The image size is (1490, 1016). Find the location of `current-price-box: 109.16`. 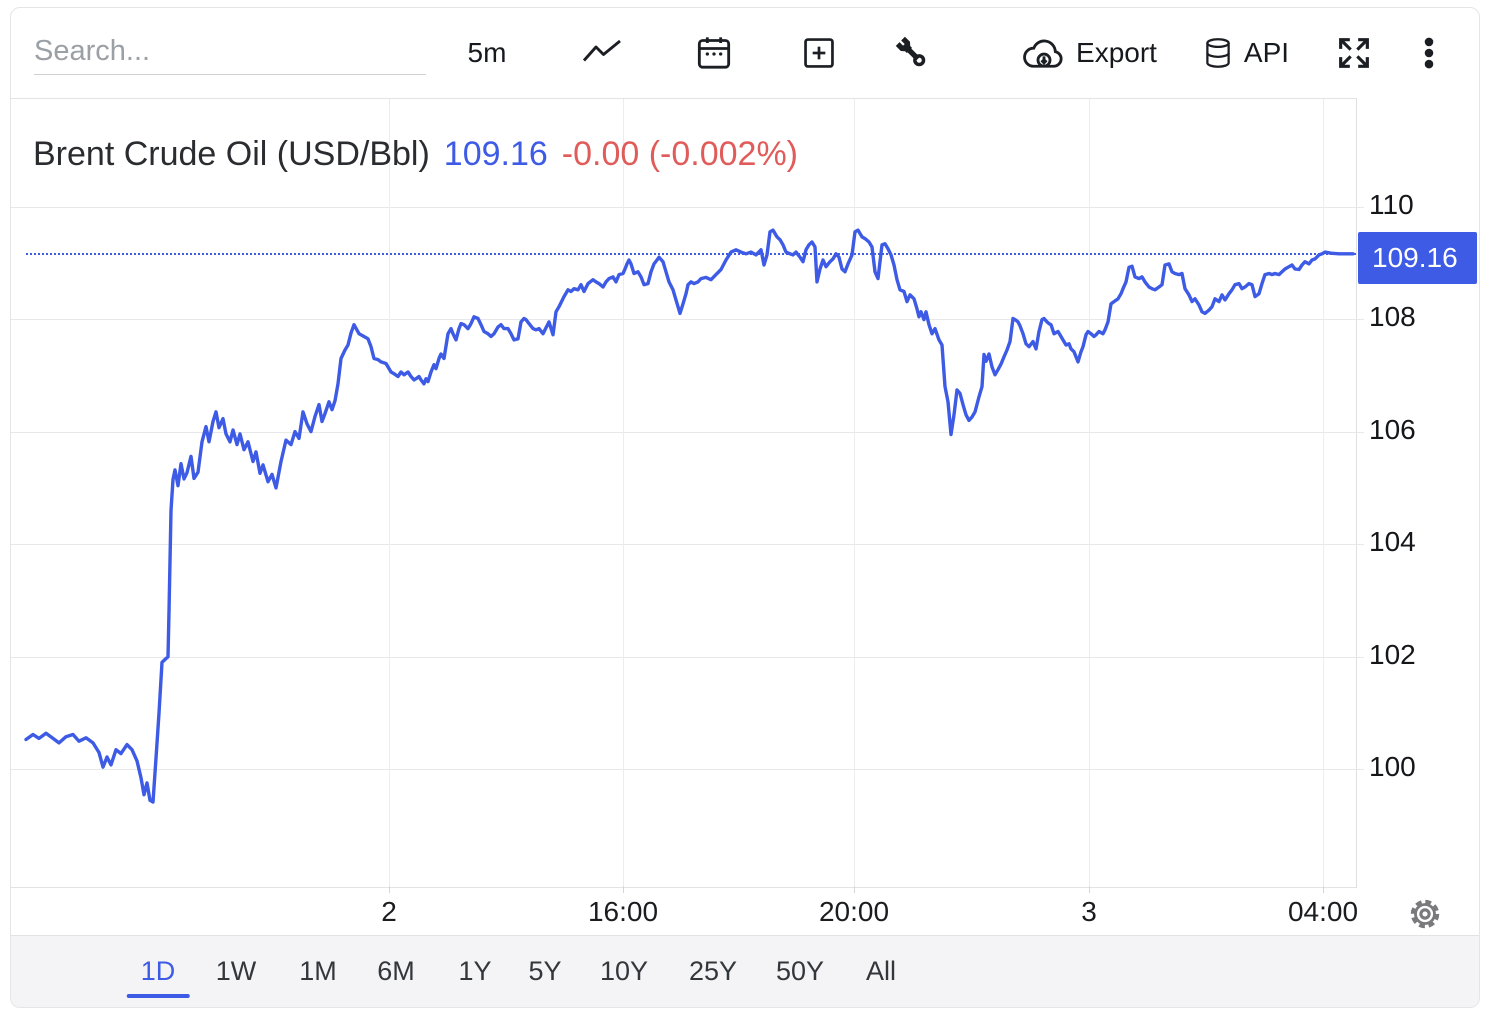

current-price-box: 109.16 is located at coordinates (1417, 257).